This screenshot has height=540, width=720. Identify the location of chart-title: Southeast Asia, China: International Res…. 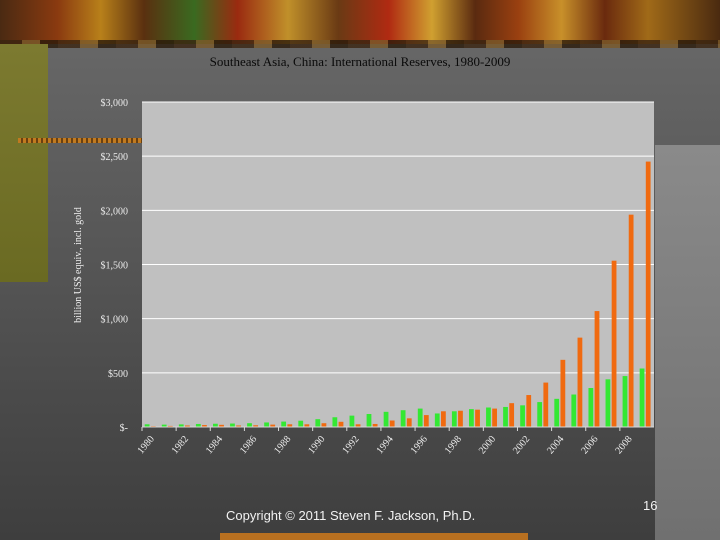
(360, 61).